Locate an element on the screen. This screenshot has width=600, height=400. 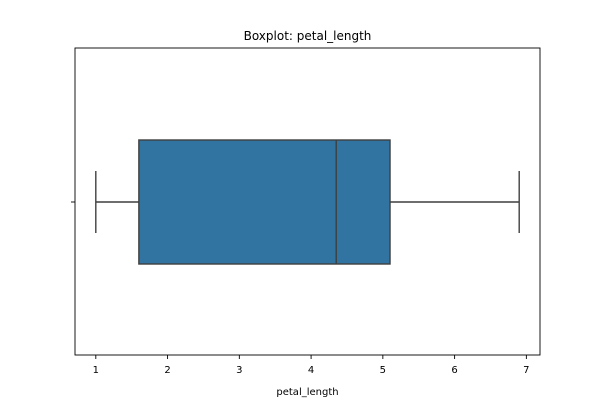
x-tick-label: 7 is located at coordinates (526, 370).